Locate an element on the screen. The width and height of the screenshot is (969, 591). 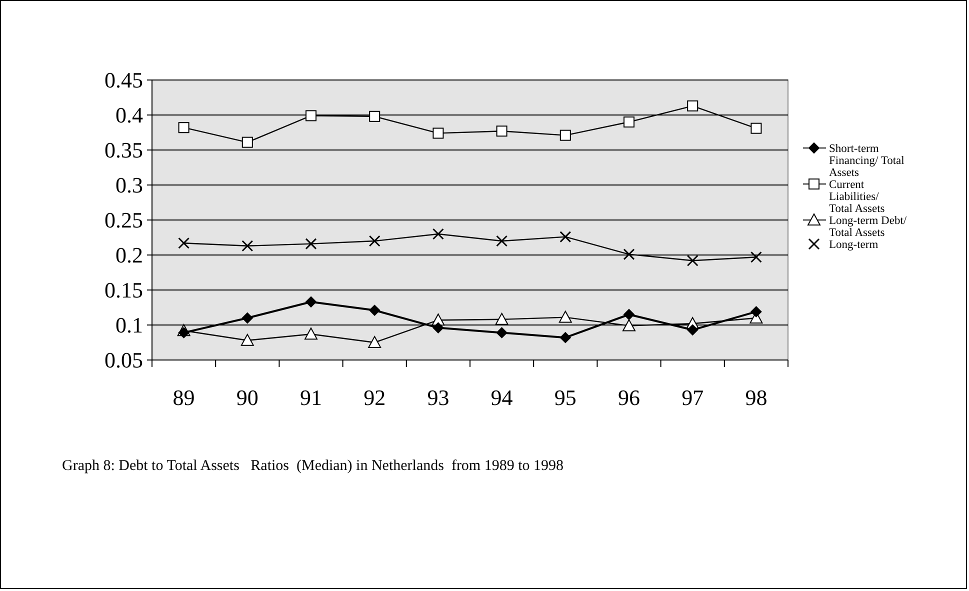
x-tick-label: 94 is located at coordinates (501, 397).